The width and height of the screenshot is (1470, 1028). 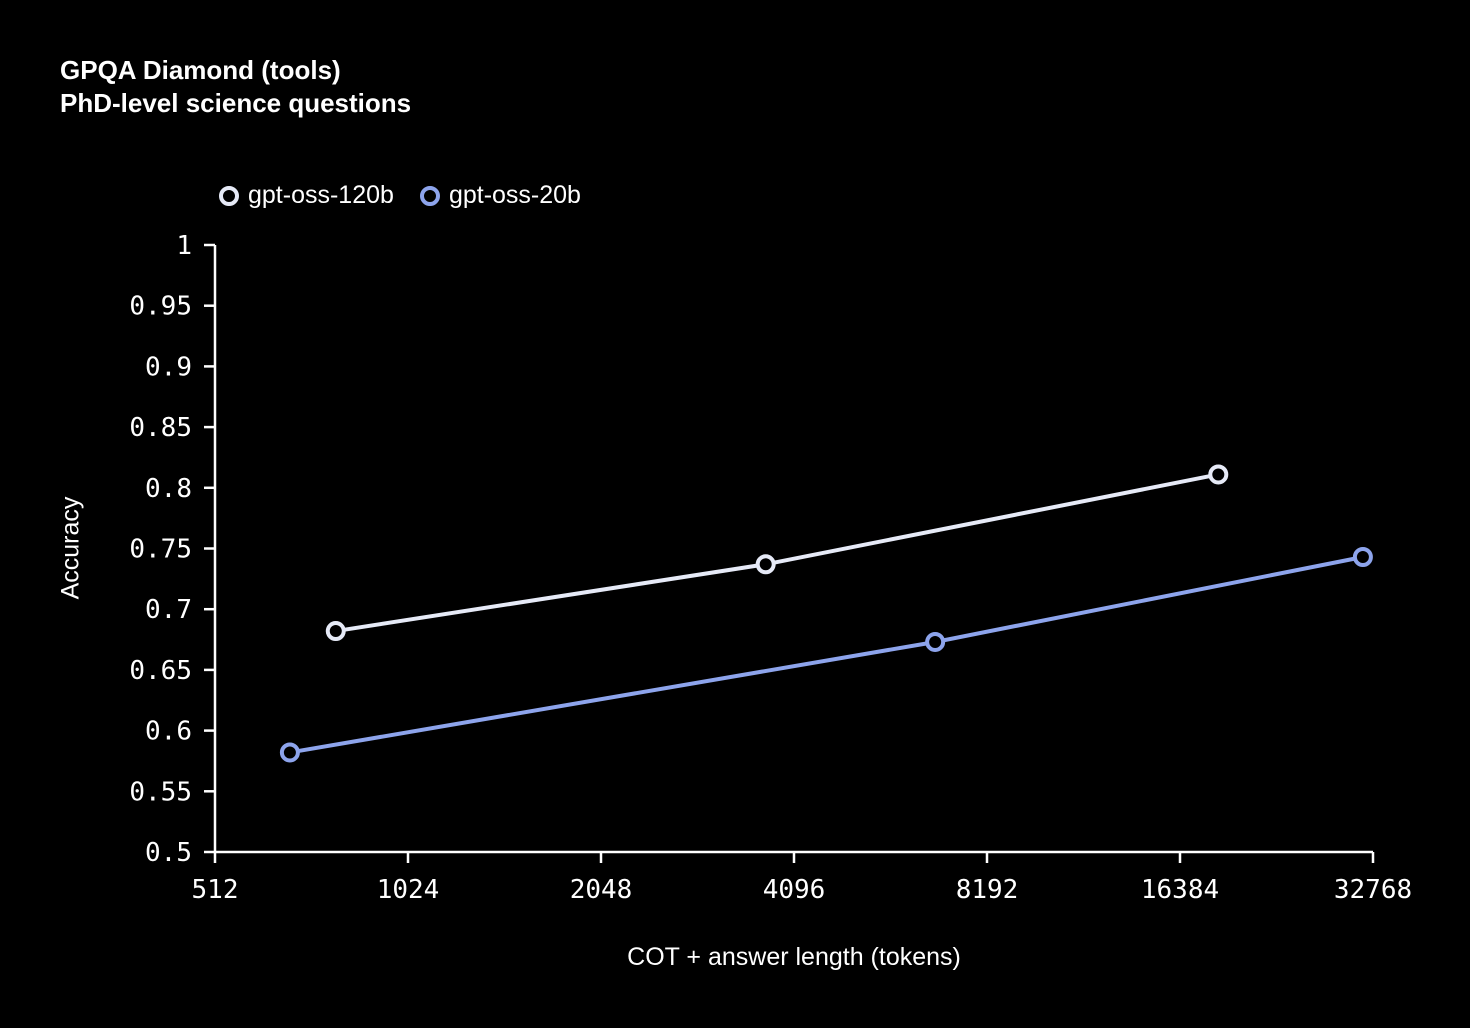 What do you see at coordinates (168, 732) in the screenshot?
I see `y-axis-tick-label: 0.6` at bounding box center [168, 732].